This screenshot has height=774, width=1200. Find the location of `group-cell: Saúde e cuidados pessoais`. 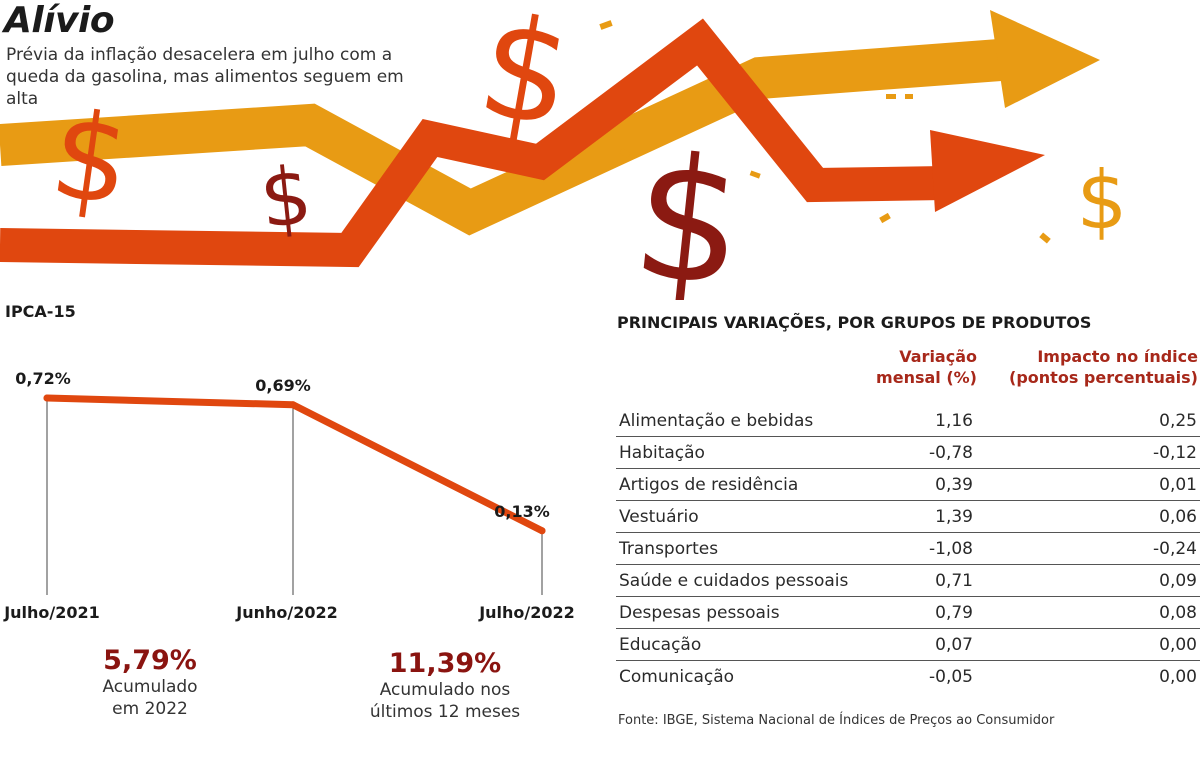

group-cell: Saúde e cuidados pessoais is located at coordinates (741, 580).